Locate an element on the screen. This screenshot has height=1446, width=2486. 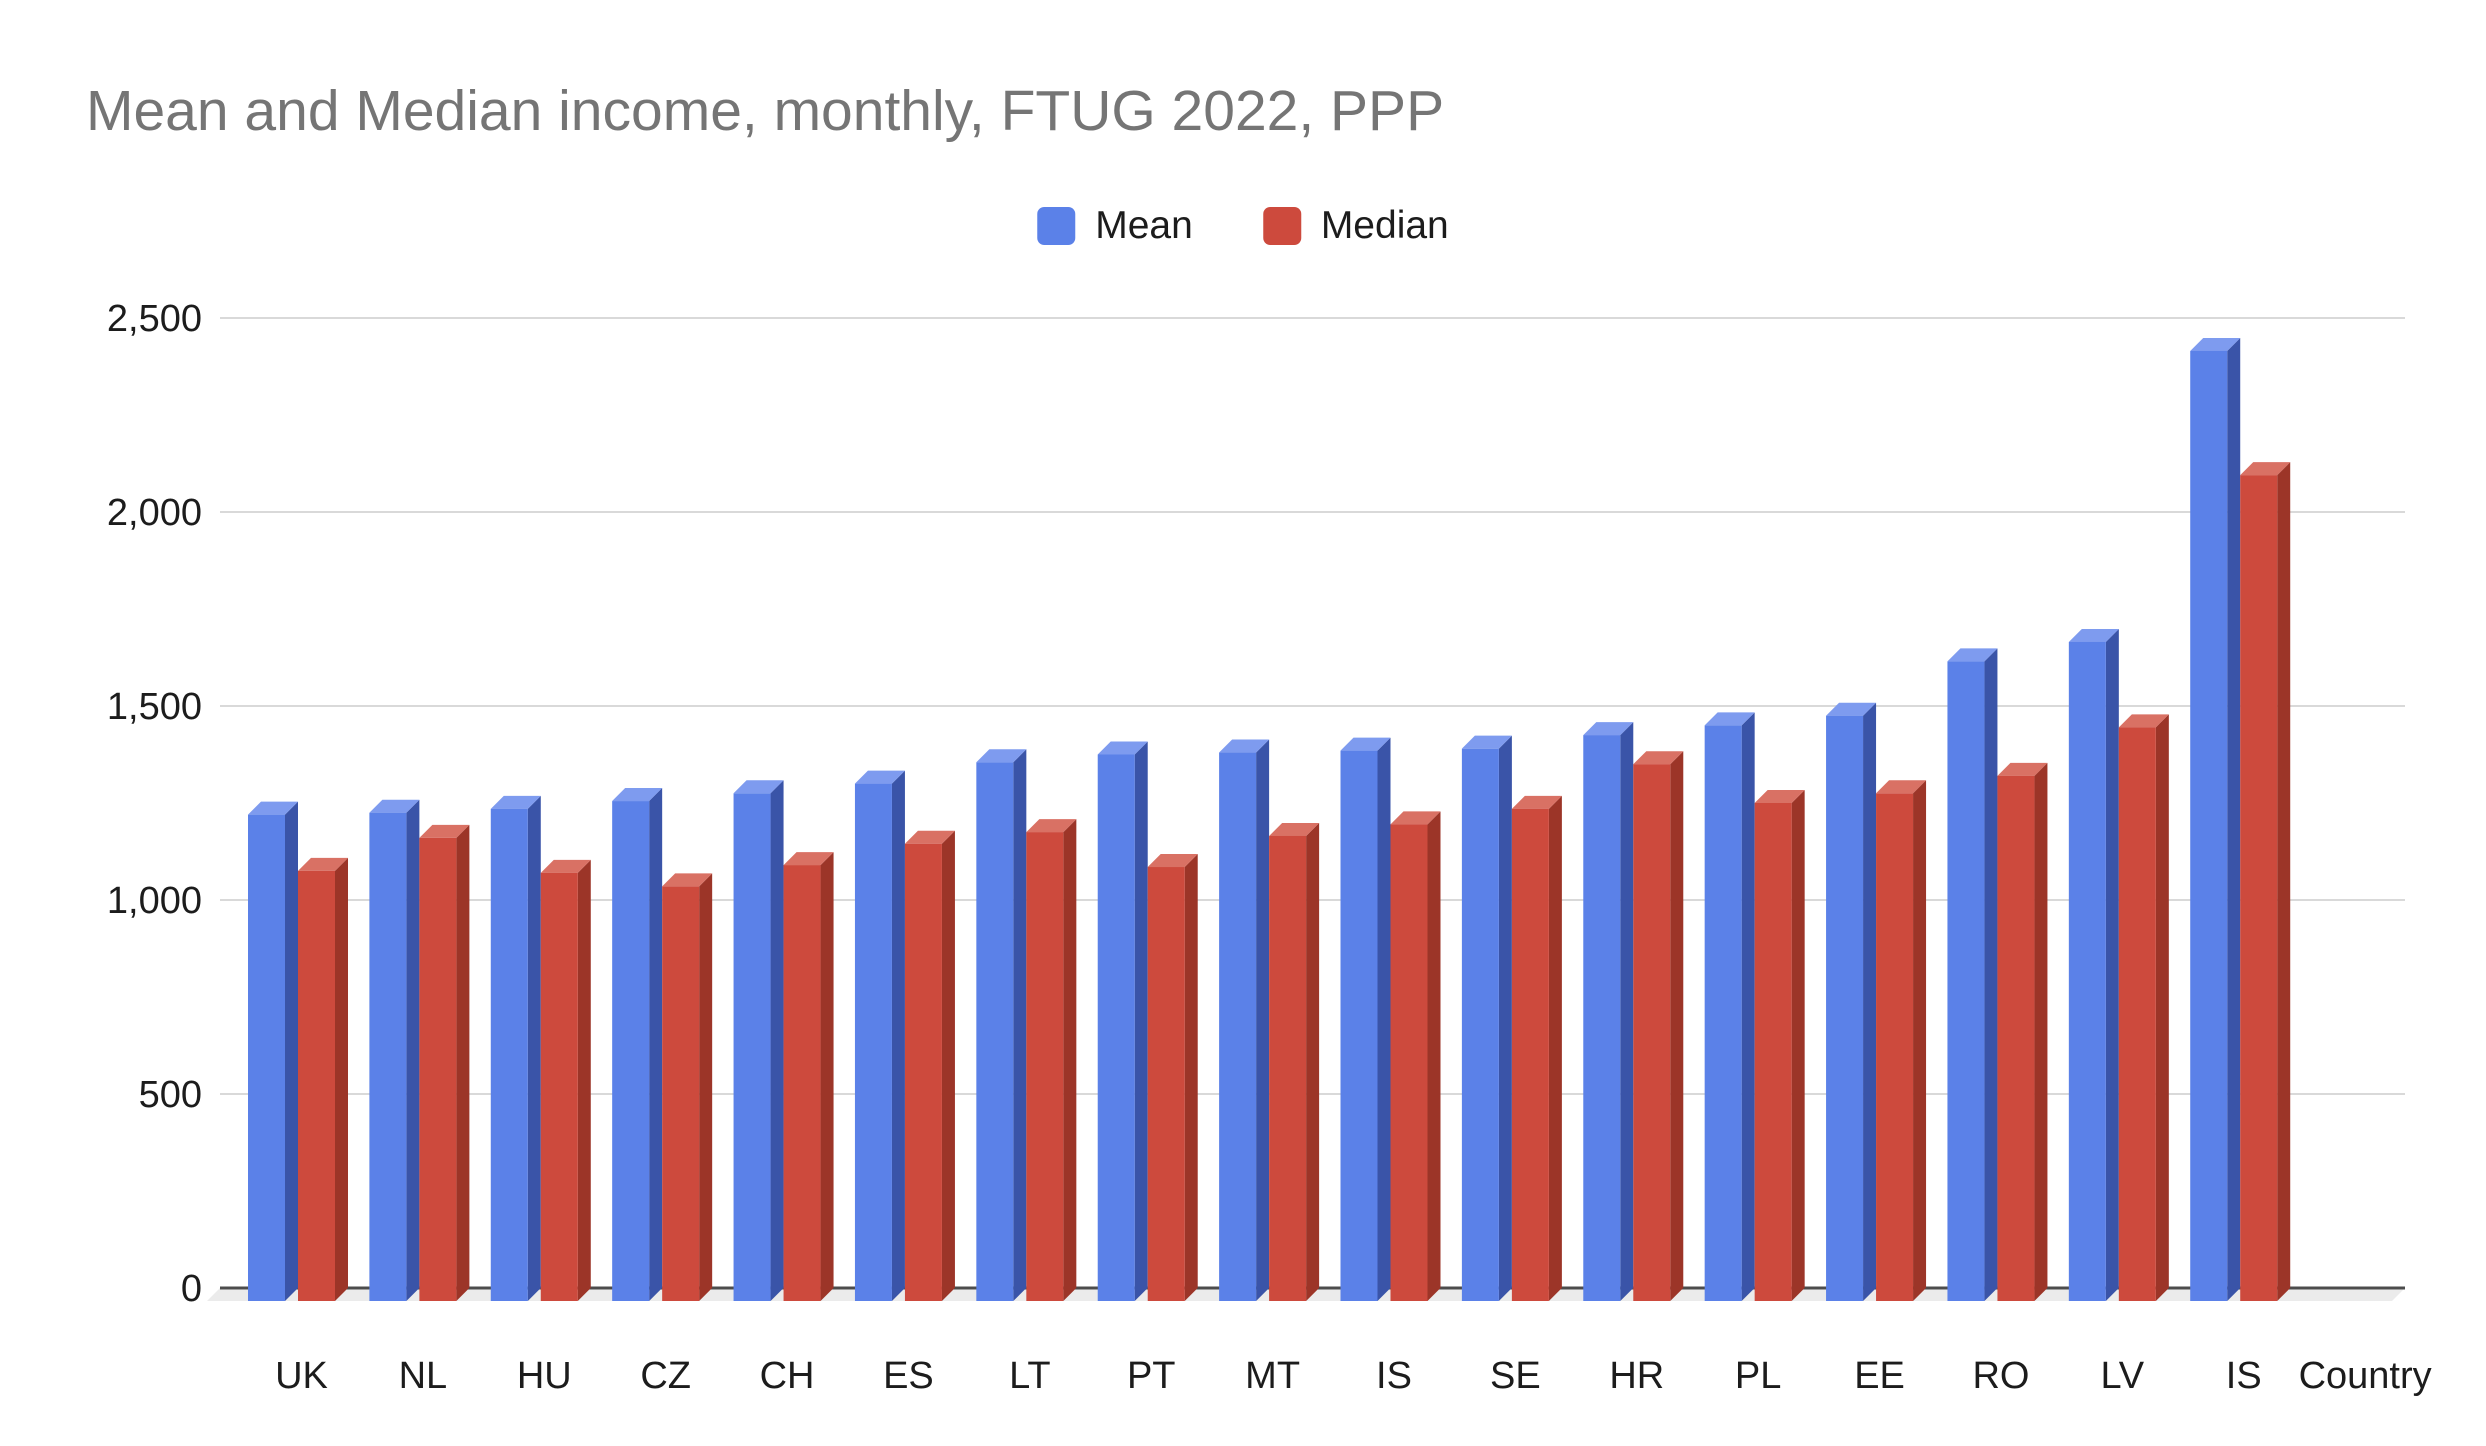
bar-mean-SE-10-top is located at coordinates (1486, 742).